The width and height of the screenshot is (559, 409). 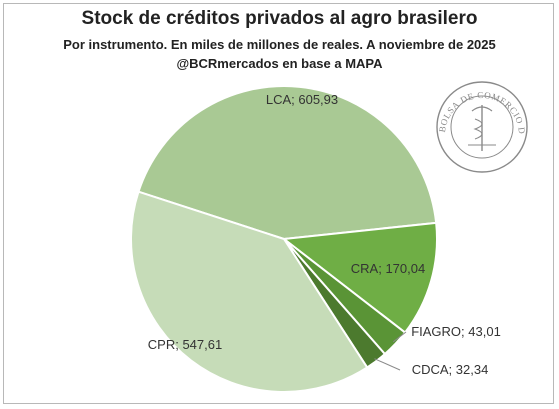 I want to click on seal-group: BOLSA DE COMERCIO DE ROSARIO, so click(x=482, y=127).